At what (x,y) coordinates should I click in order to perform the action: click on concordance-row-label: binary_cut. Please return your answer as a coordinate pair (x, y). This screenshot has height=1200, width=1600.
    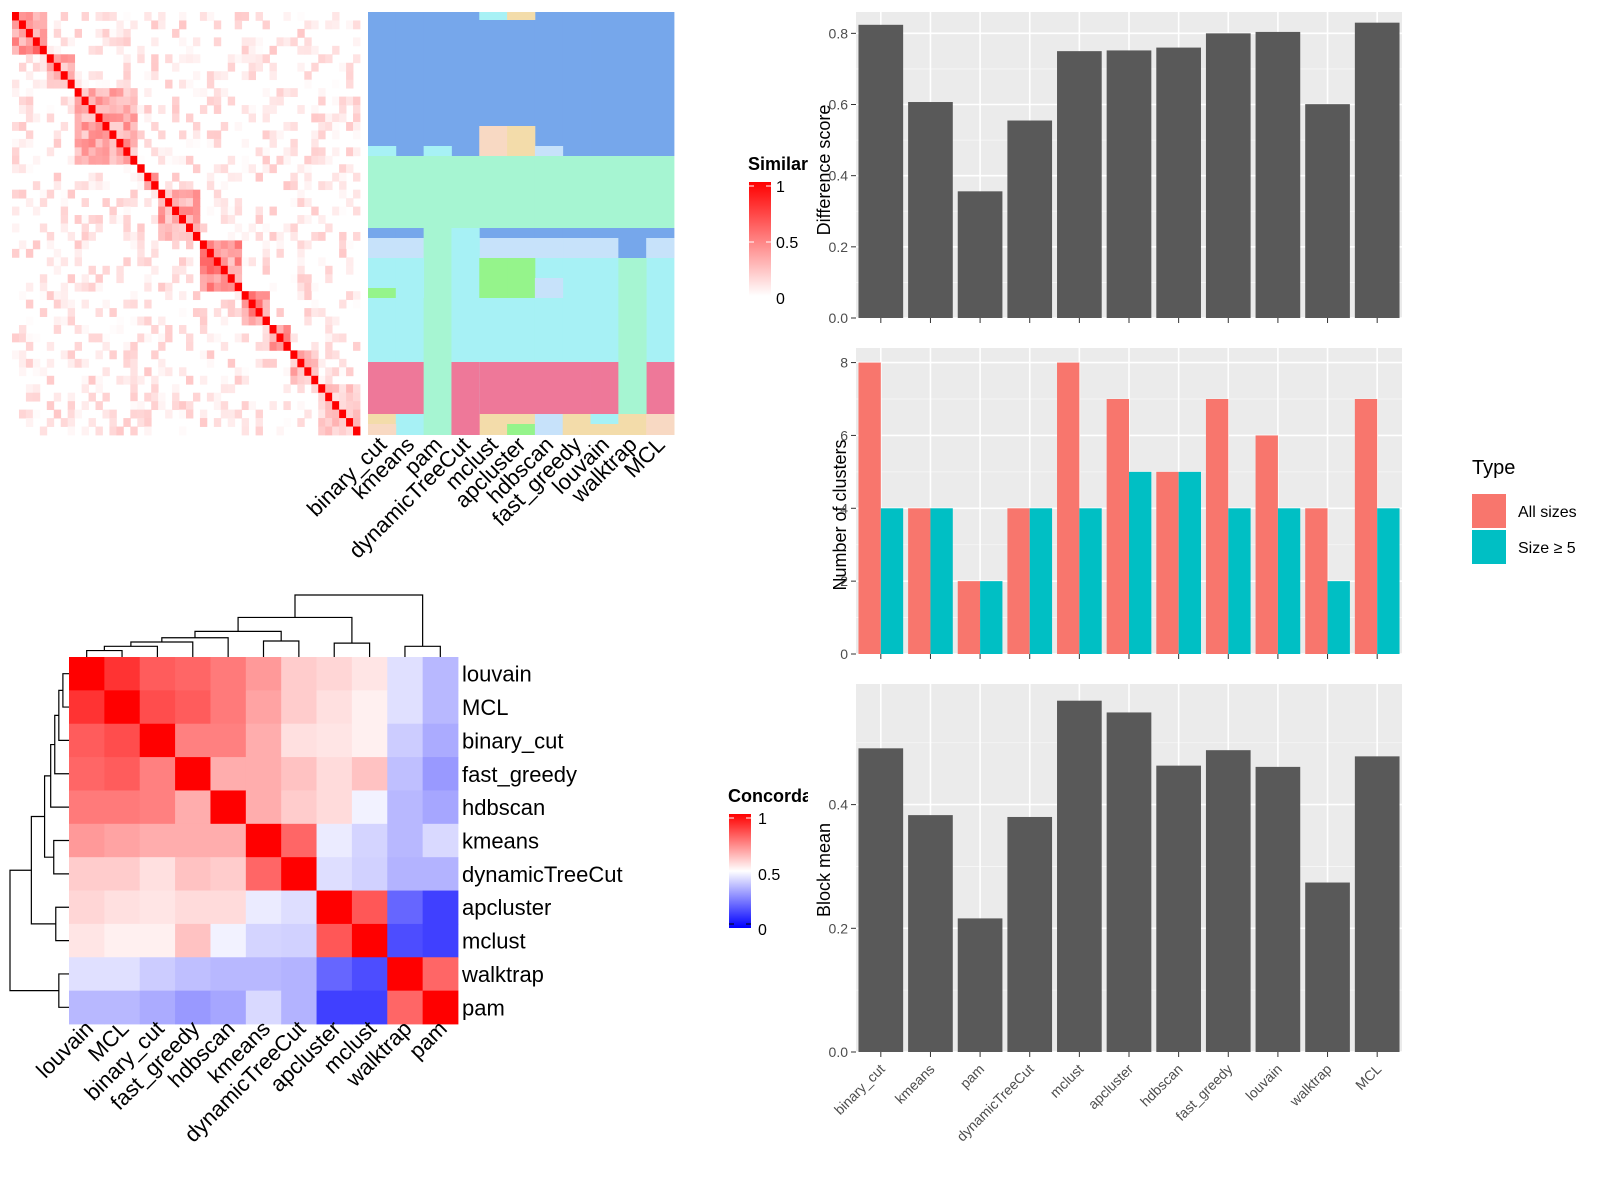
    Looking at the image, I should click on (513, 740).